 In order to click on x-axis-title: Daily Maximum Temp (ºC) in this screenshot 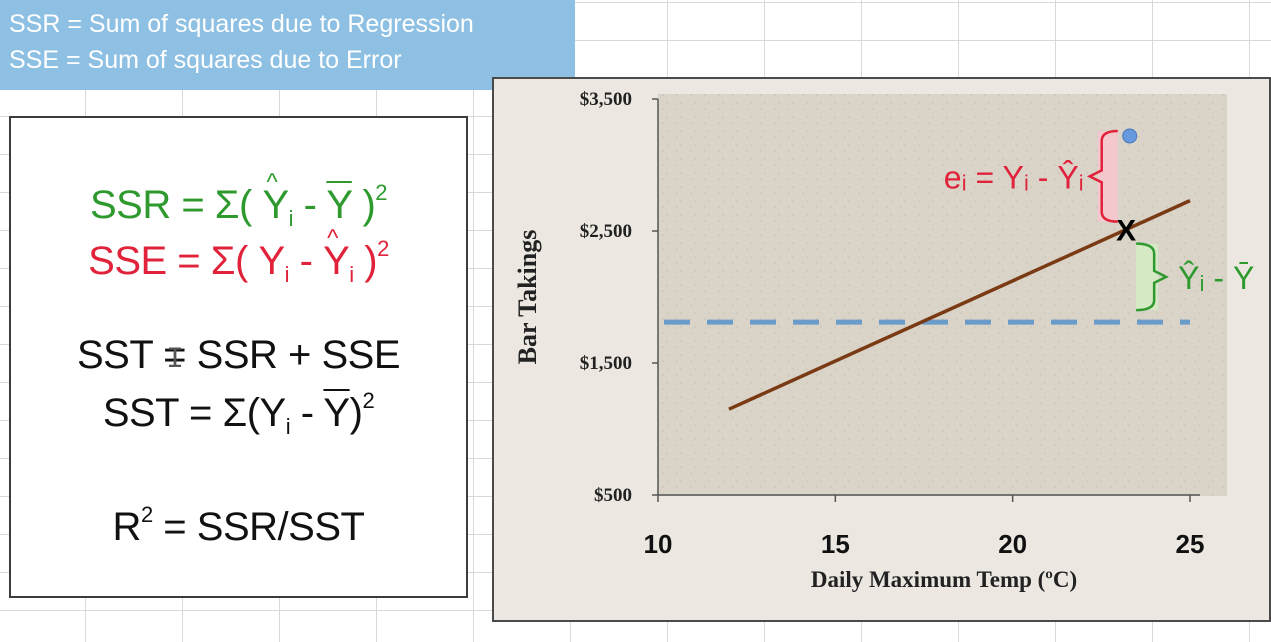, I will do `click(944, 579)`.